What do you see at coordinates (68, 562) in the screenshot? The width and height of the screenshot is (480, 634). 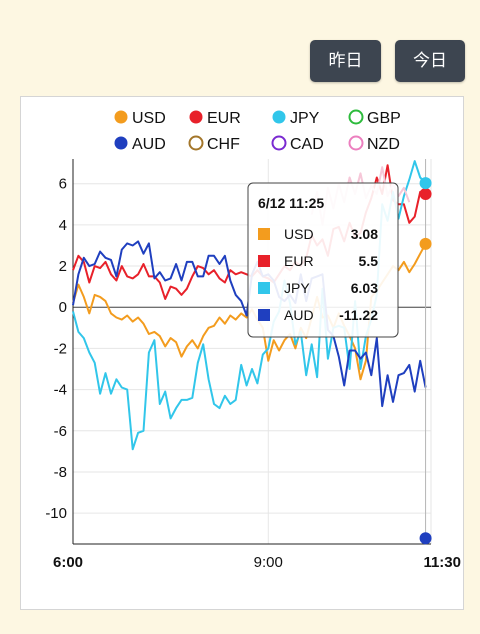 I see `x-tick-label: 6:00` at bounding box center [68, 562].